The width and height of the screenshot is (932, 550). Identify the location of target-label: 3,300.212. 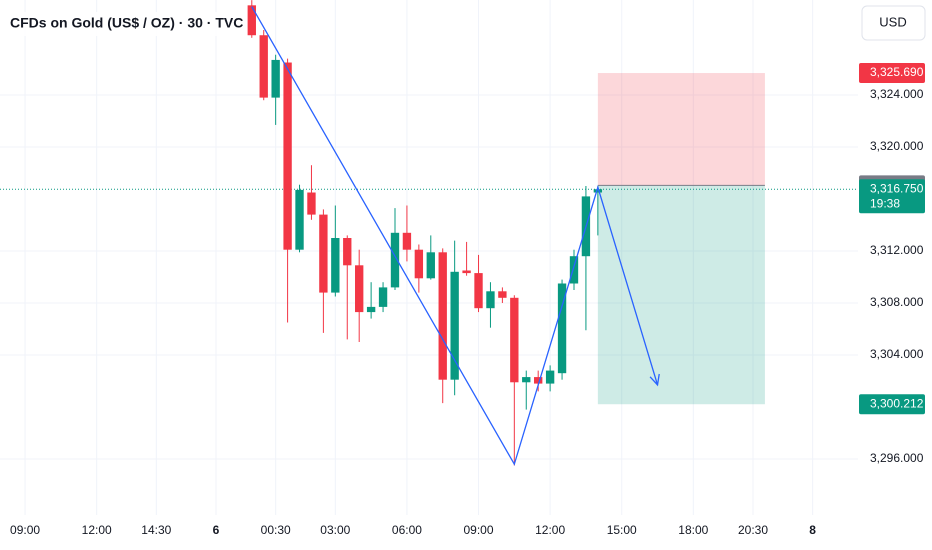
(897, 403).